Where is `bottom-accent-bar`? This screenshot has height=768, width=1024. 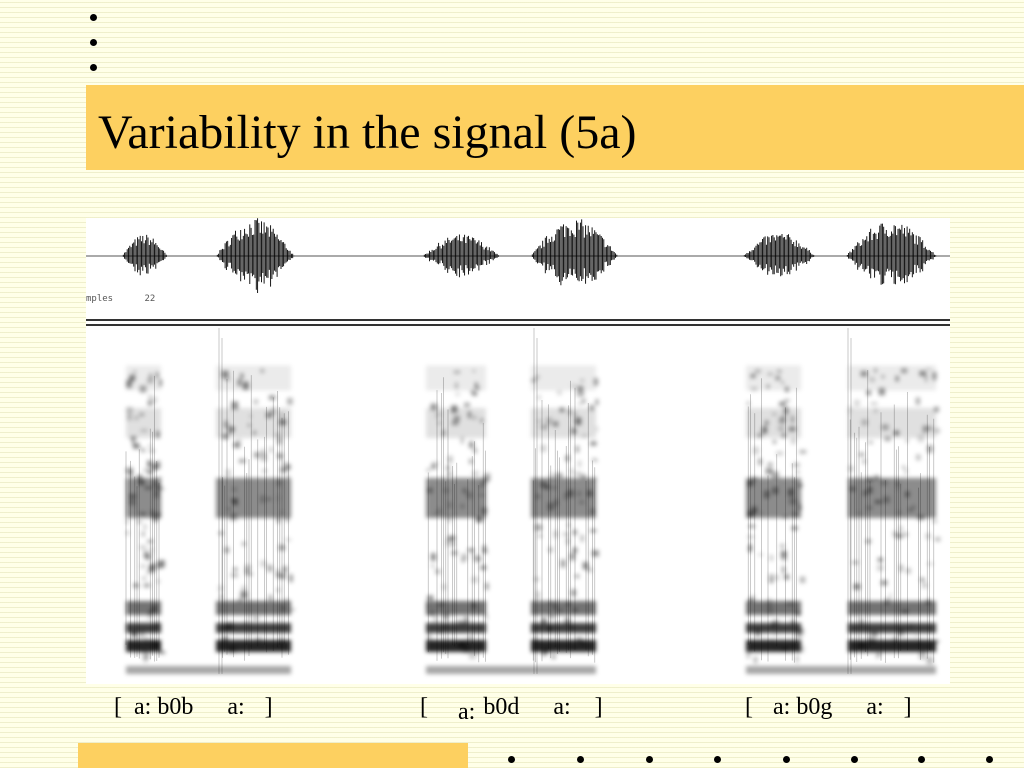 bottom-accent-bar is located at coordinates (273, 755).